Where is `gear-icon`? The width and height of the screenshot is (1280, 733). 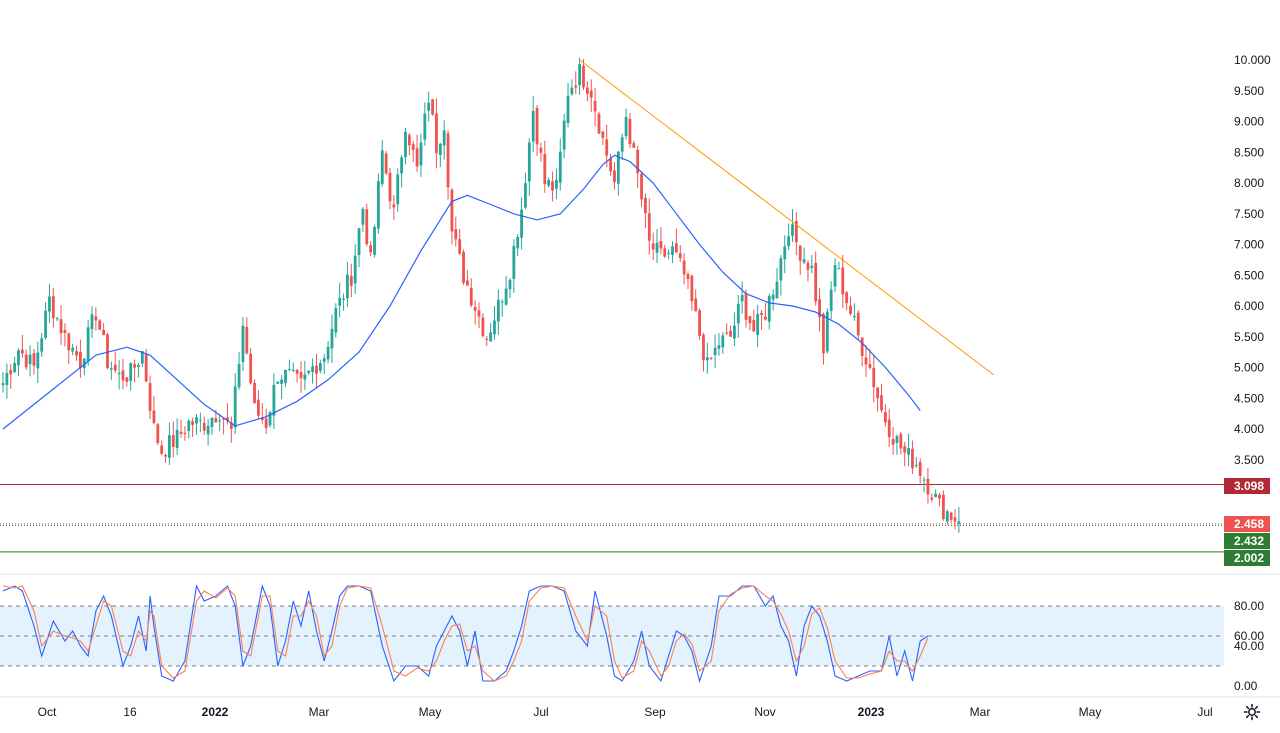
gear-icon is located at coordinates (1252, 712).